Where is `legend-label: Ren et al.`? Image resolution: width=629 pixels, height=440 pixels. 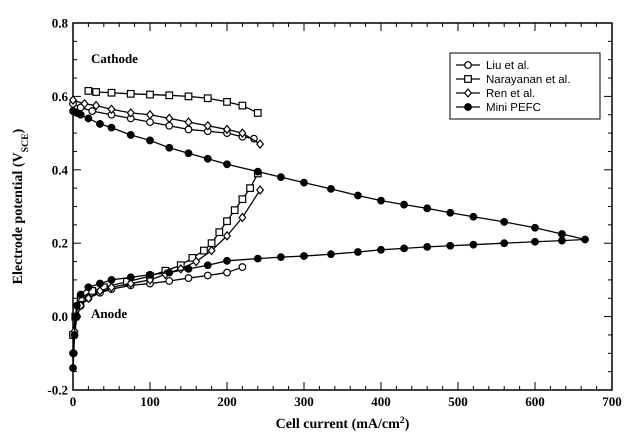
legend-label: Ren et al. is located at coordinates (511, 94).